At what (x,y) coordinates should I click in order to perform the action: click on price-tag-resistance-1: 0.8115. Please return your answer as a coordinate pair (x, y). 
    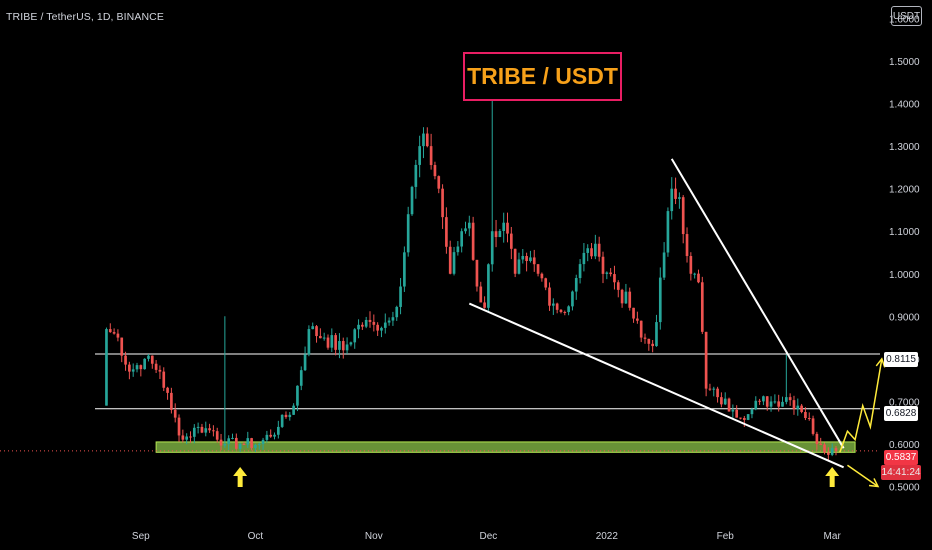
    Looking at the image, I should click on (901, 359).